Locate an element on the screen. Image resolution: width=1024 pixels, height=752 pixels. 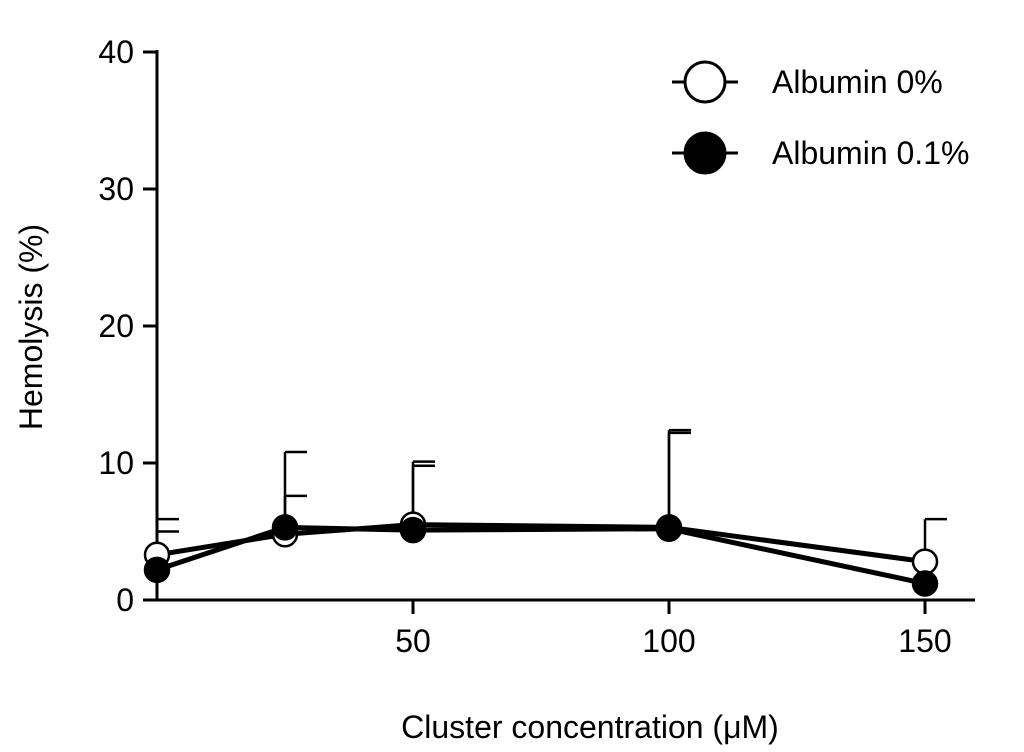
x-axis-title: Cluster concentration (μM) is located at coordinates (590, 727).